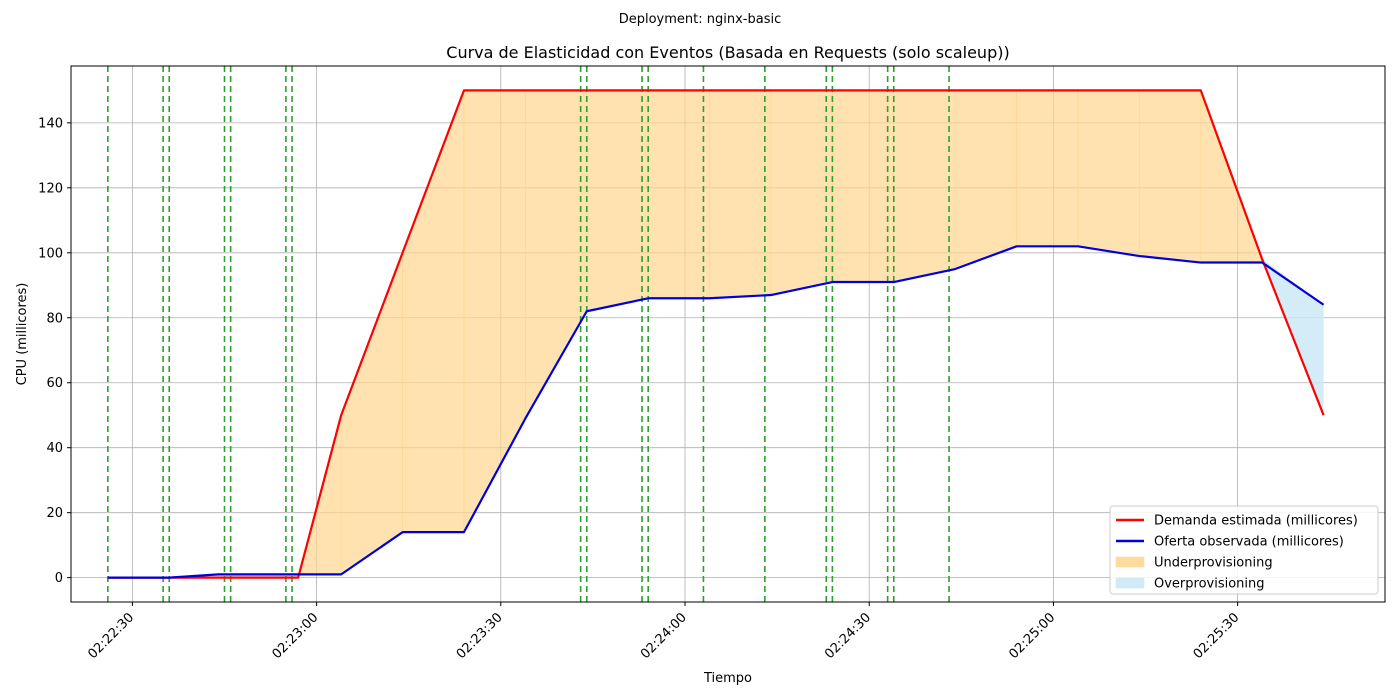  Describe the element at coordinates (54, 383) in the screenshot. I see `y-tick-label: 60` at that location.